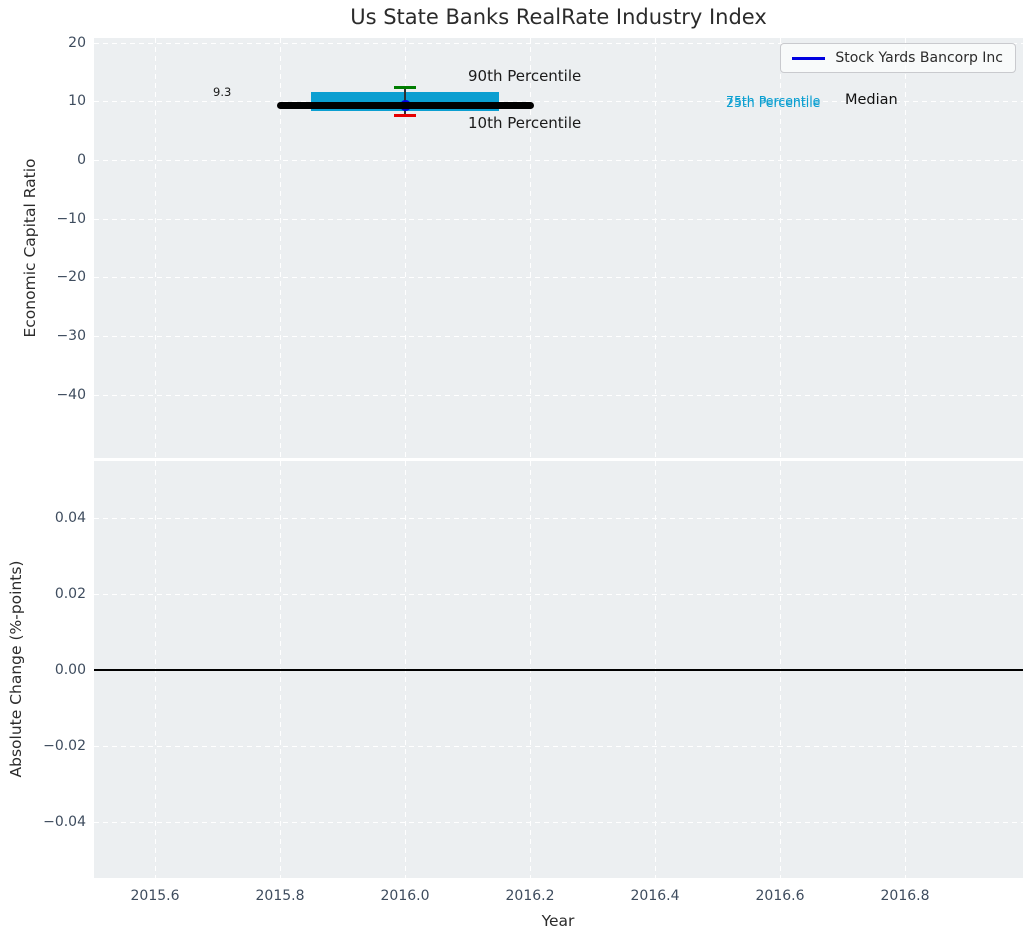  What do you see at coordinates (70, 669) in the screenshot?
I see `y-tick-label: 0.00` at bounding box center [70, 669].